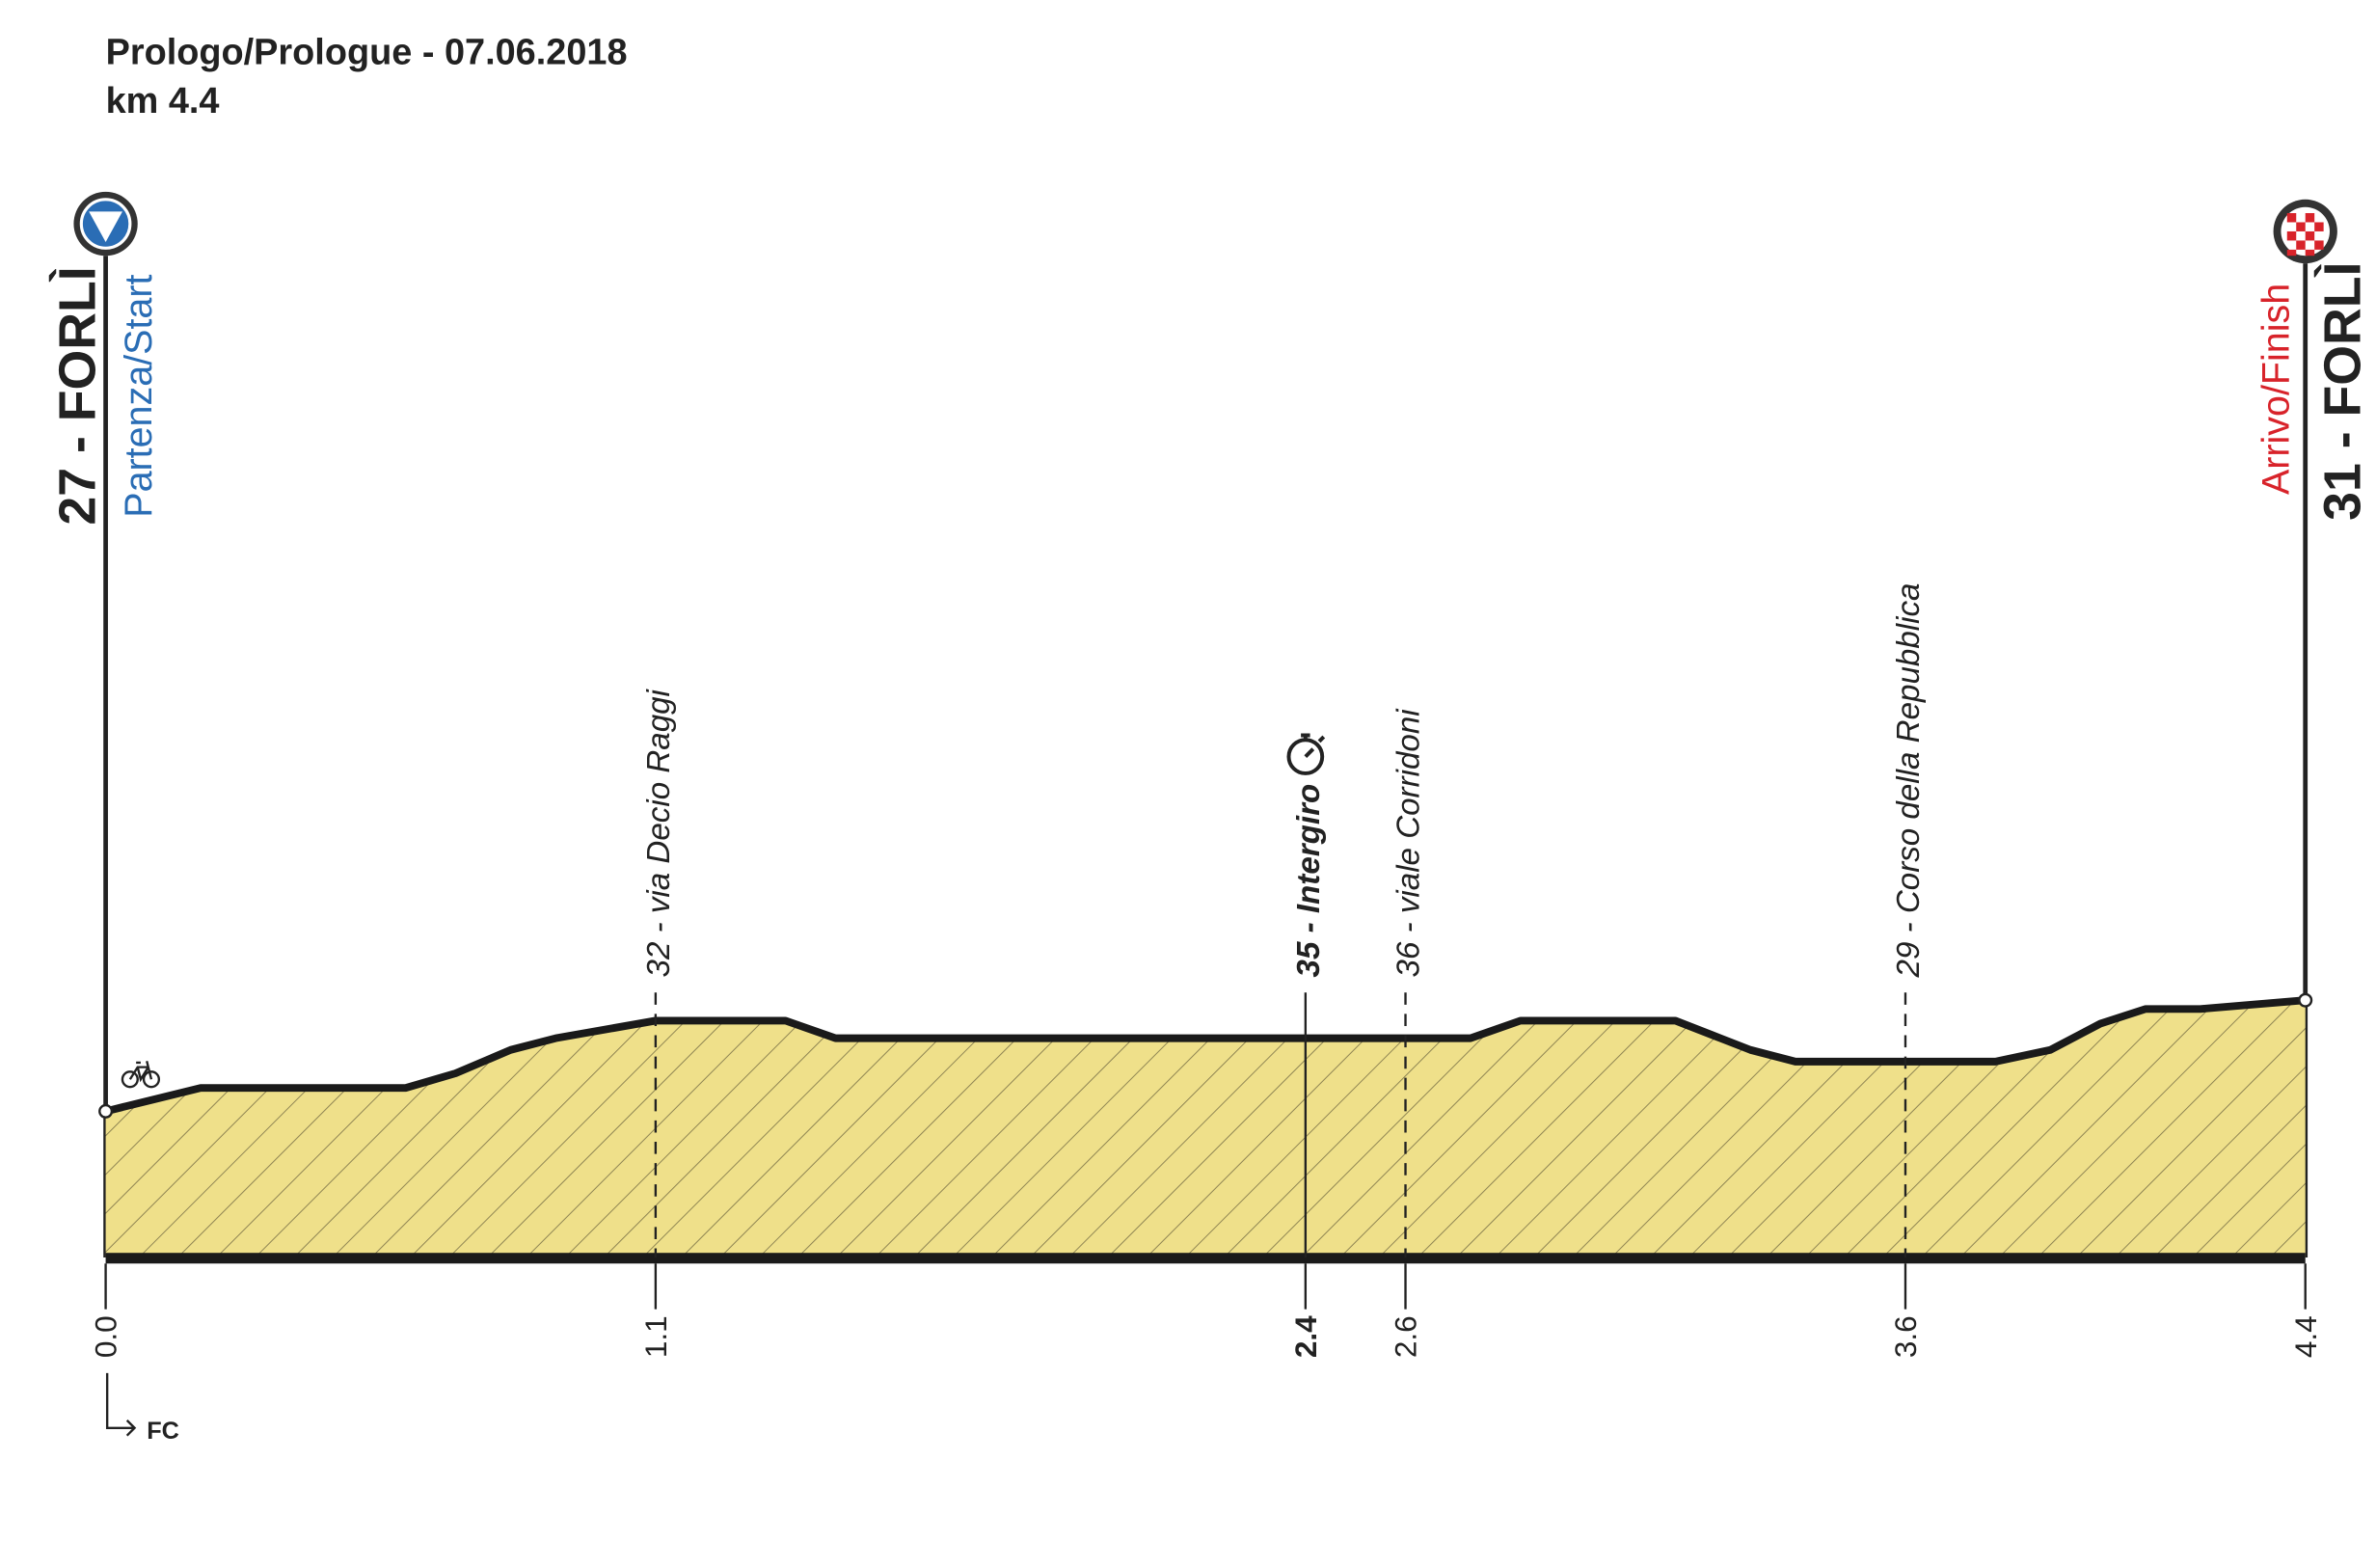 The image size is (2376, 1568). What do you see at coordinates (2343, 392) in the screenshot?
I see `finish-label: 31 - FORLÌ` at bounding box center [2343, 392].